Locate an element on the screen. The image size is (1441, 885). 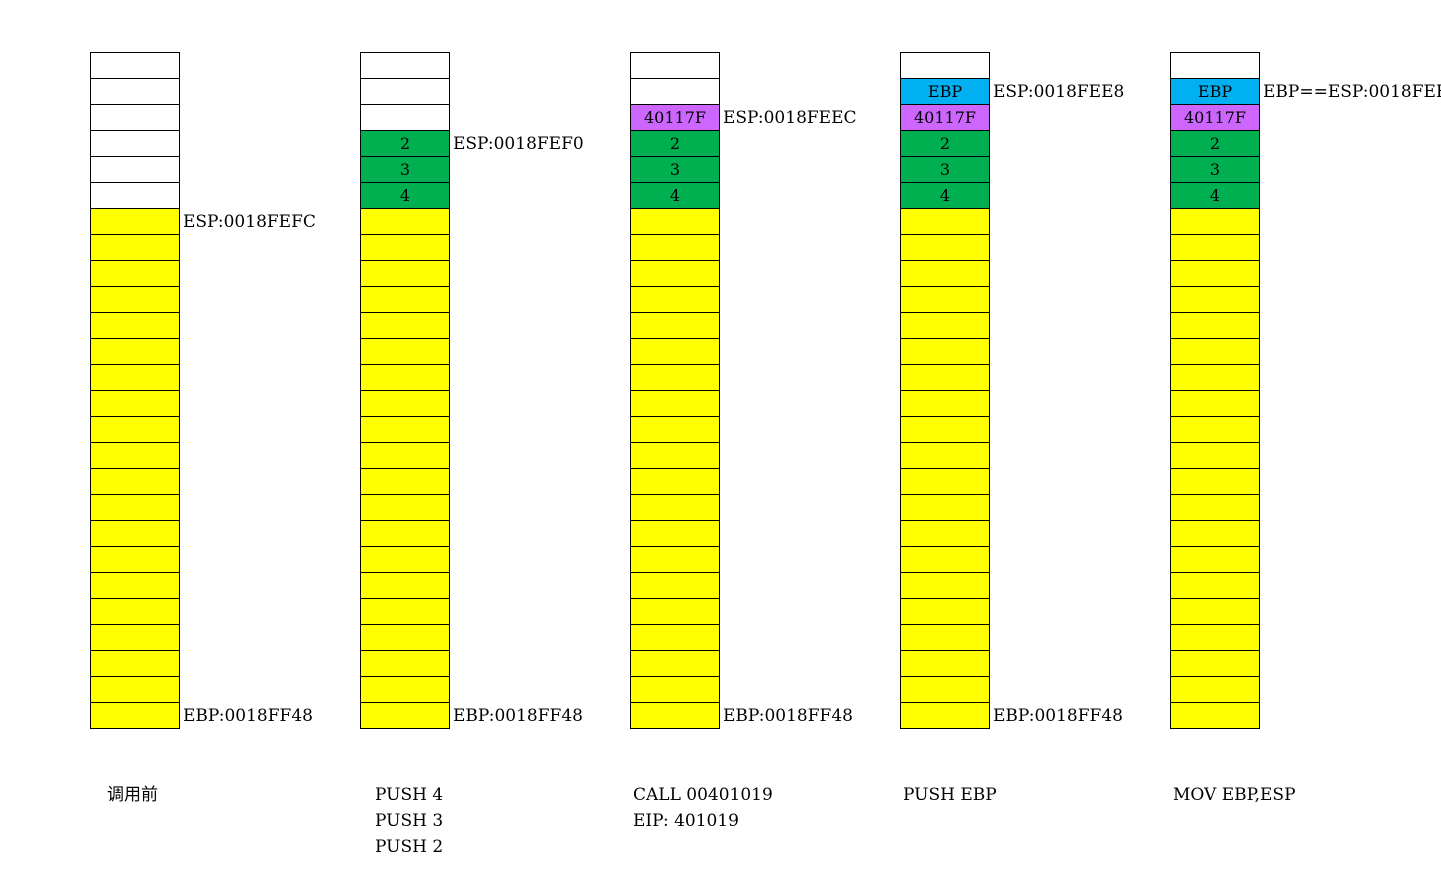
instruction-line: PUSH EBP is located at coordinates (950, 795).